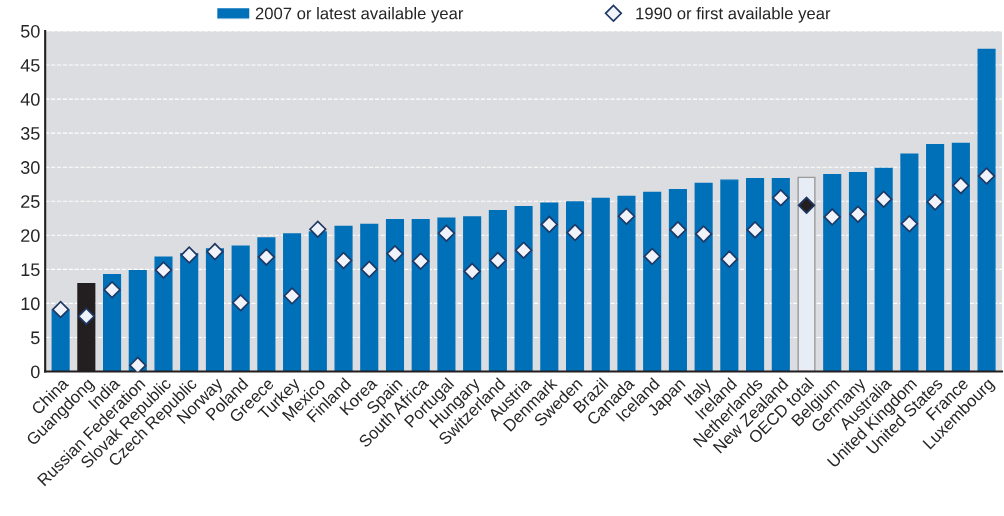 This screenshot has width=1004, height=516. I want to click on y-tick-label: 40, so click(30, 99).